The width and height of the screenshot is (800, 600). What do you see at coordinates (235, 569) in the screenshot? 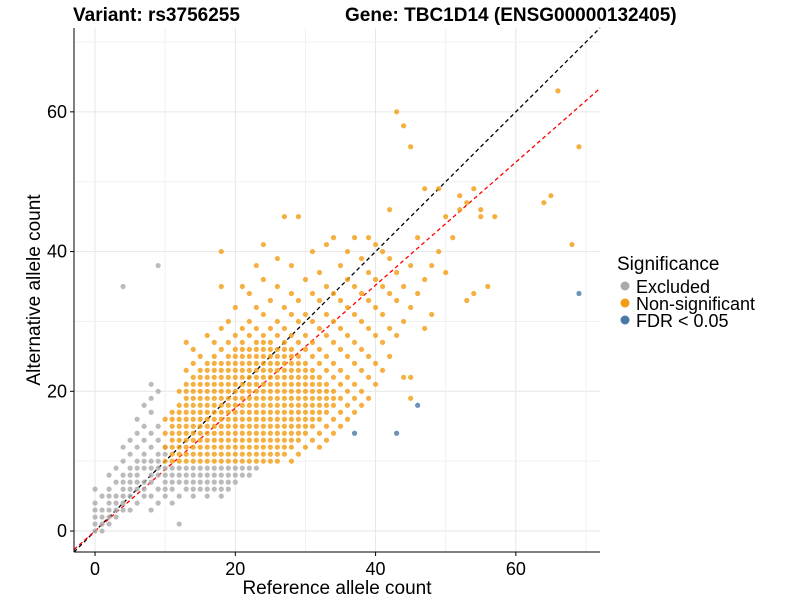
I see `x-tick-label: 20` at bounding box center [235, 569].